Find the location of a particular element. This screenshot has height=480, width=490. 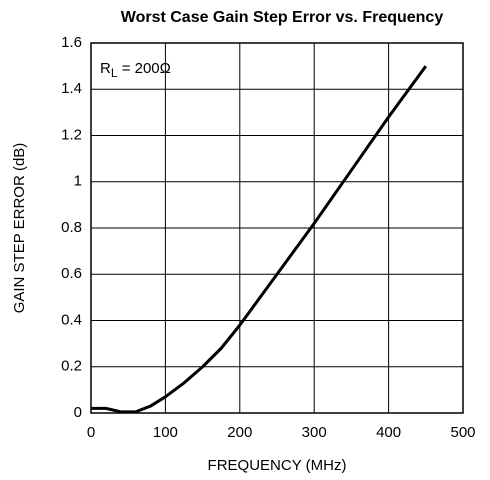

x-axis-label: FREQUENCY (MHz) is located at coordinates (277, 465).